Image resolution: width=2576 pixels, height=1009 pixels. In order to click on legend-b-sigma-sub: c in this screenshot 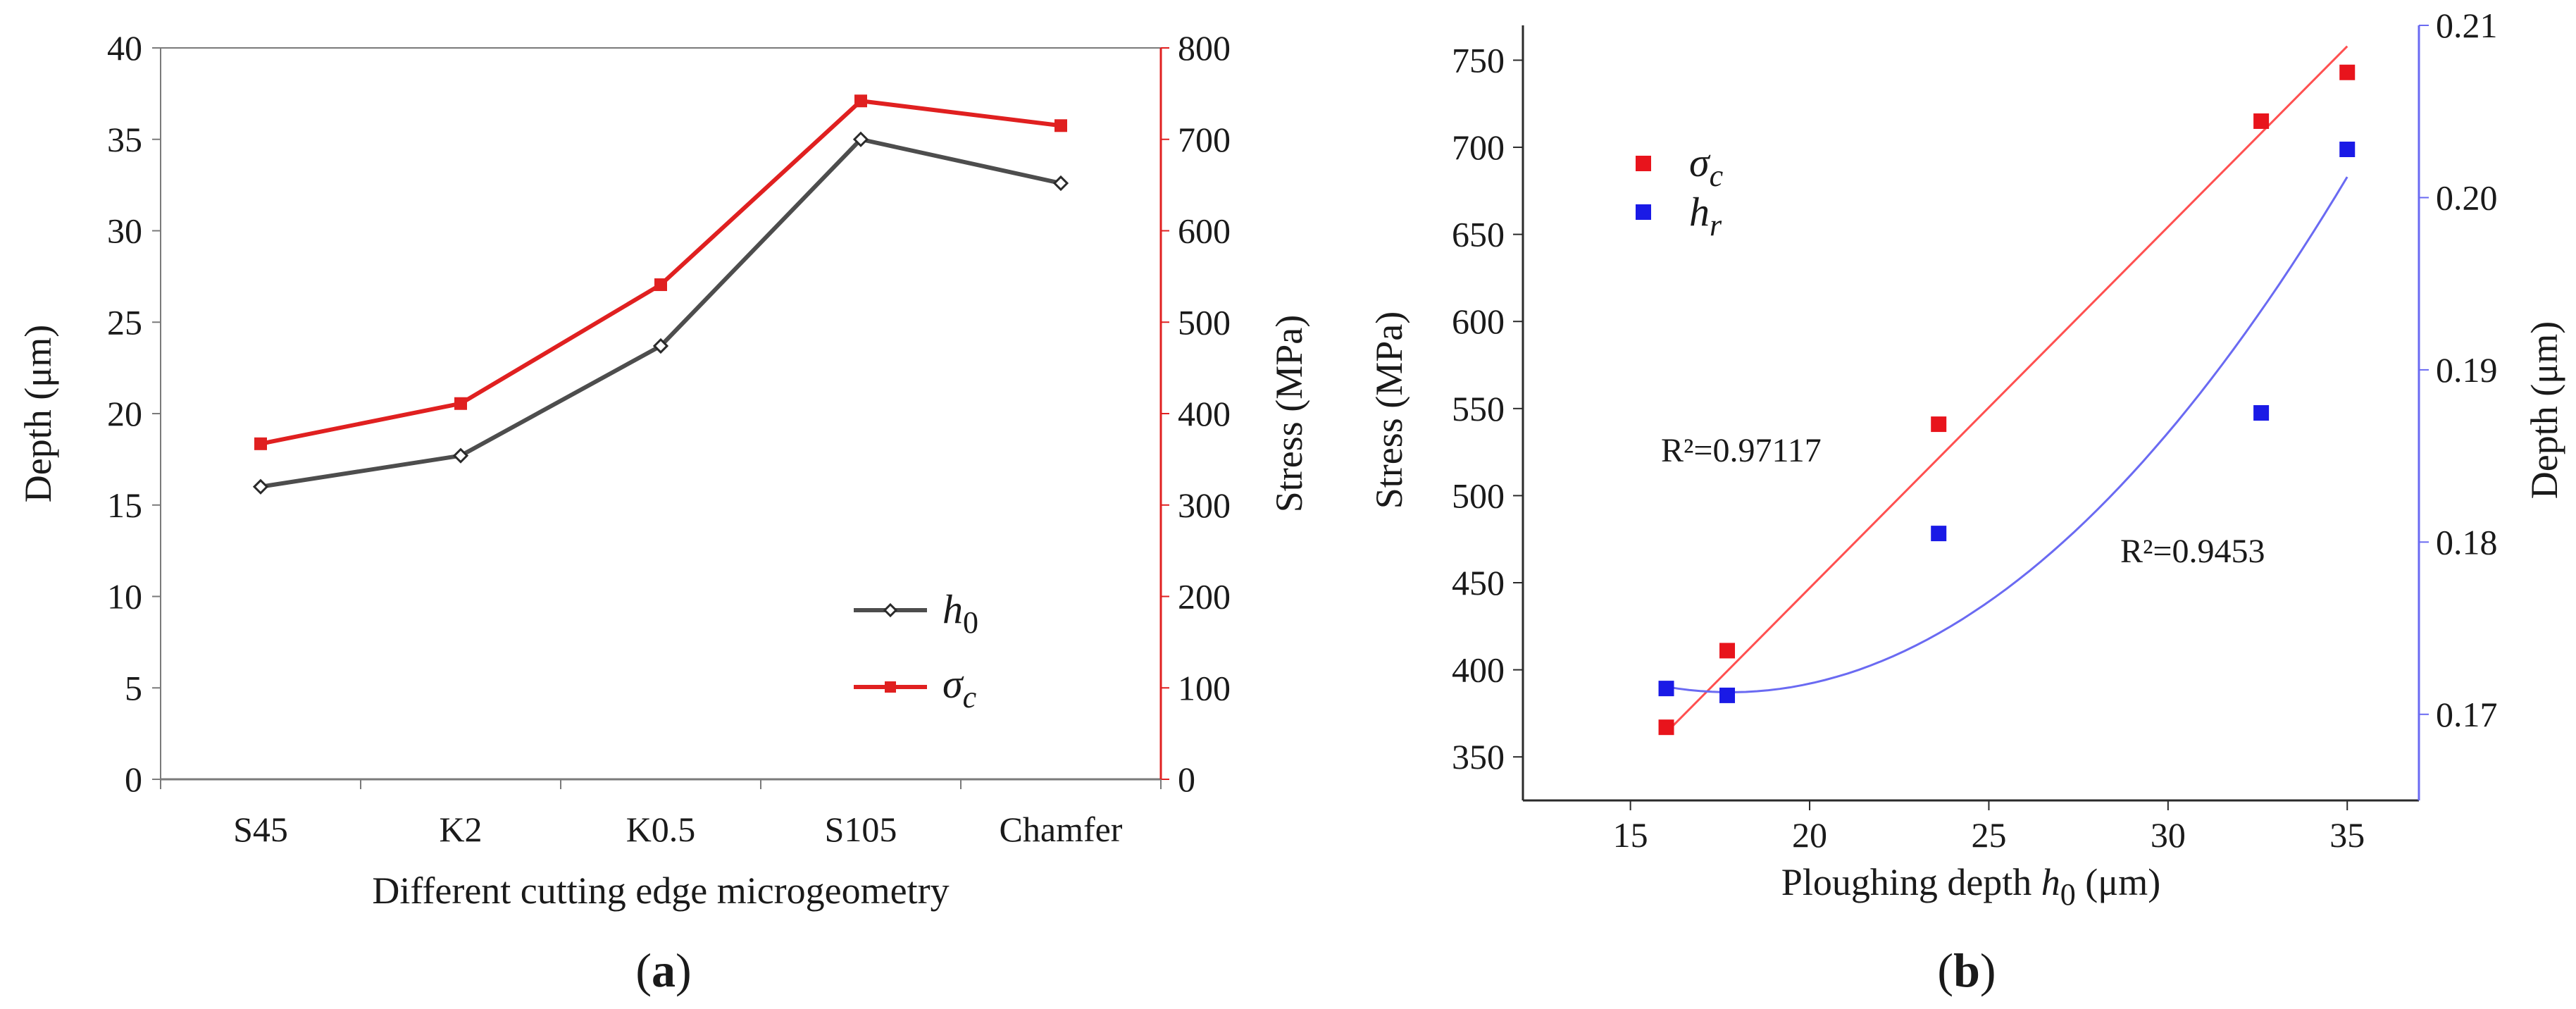, I will do `click(1717, 176)`.